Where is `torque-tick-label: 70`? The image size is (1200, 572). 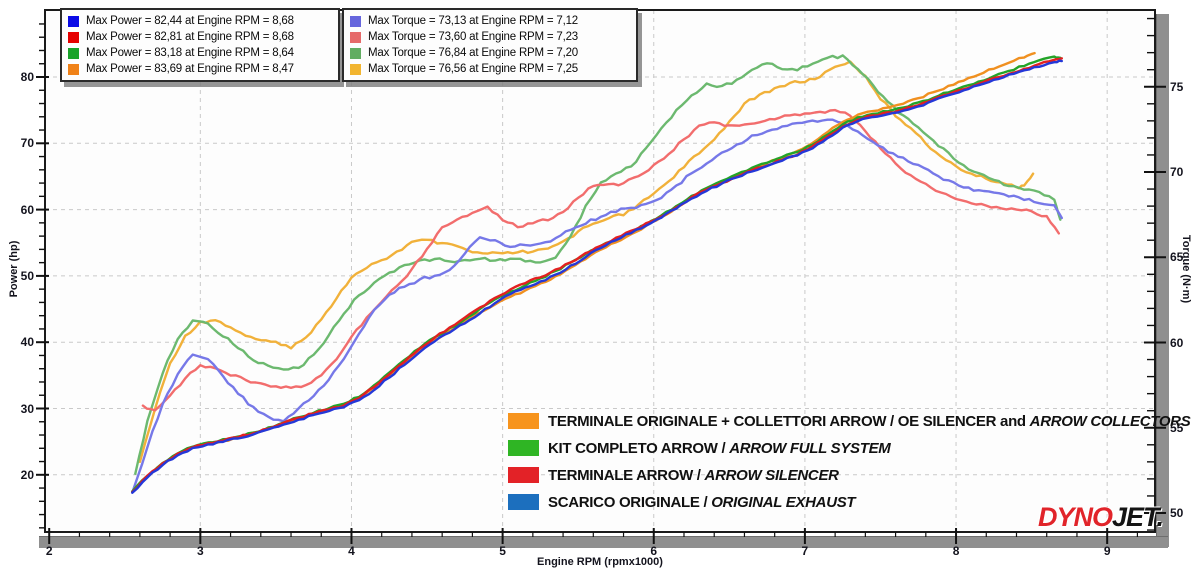 torque-tick-label: 70 is located at coordinates (1177, 172).